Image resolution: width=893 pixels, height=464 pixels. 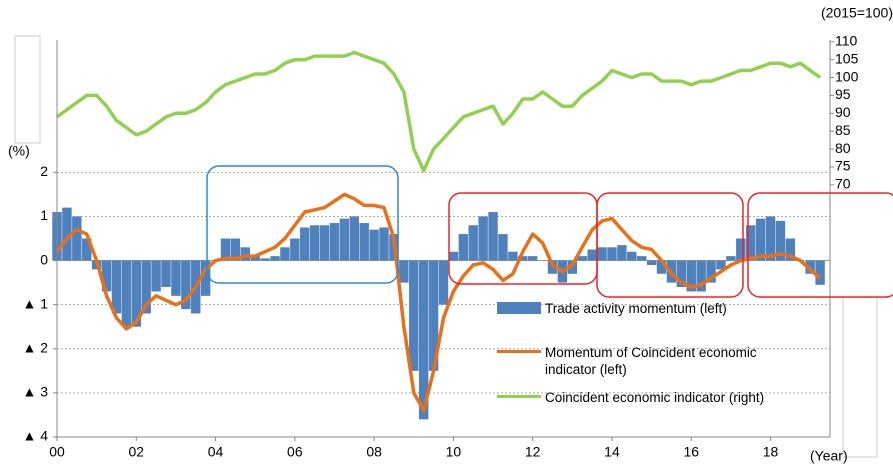 I want to click on y2-tick-label: 85, so click(x=843, y=130).